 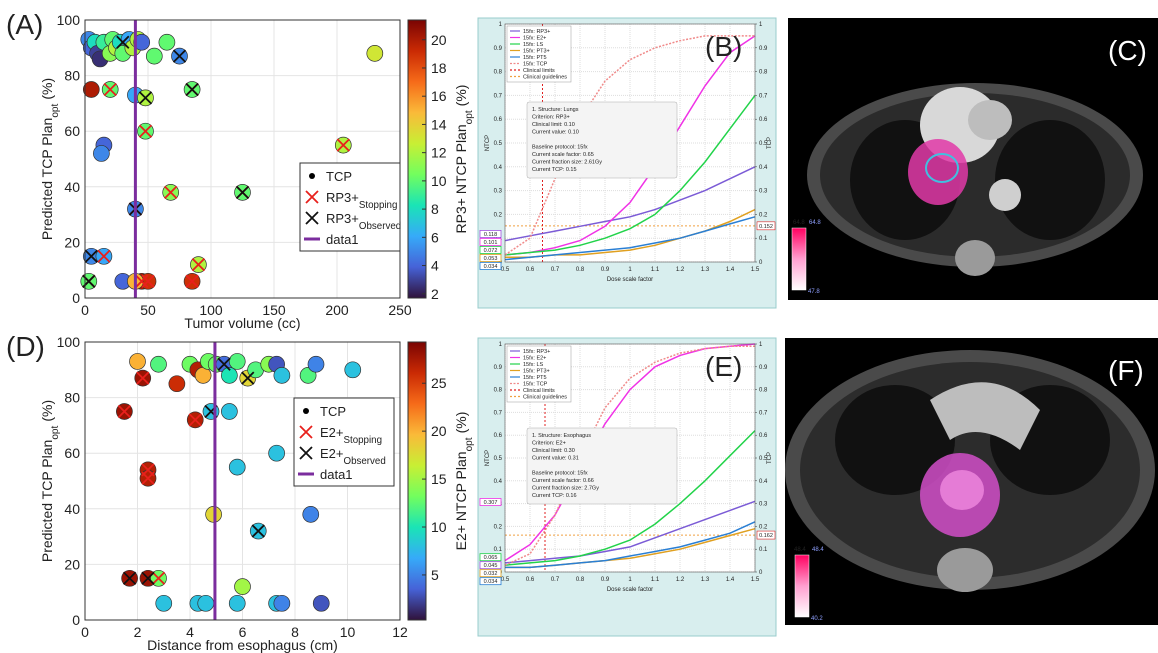 What do you see at coordinates (553, 125) in the screenshot?
I see `annotation-line: Clinical limit: 0.10` at bounding box center [553, 125].